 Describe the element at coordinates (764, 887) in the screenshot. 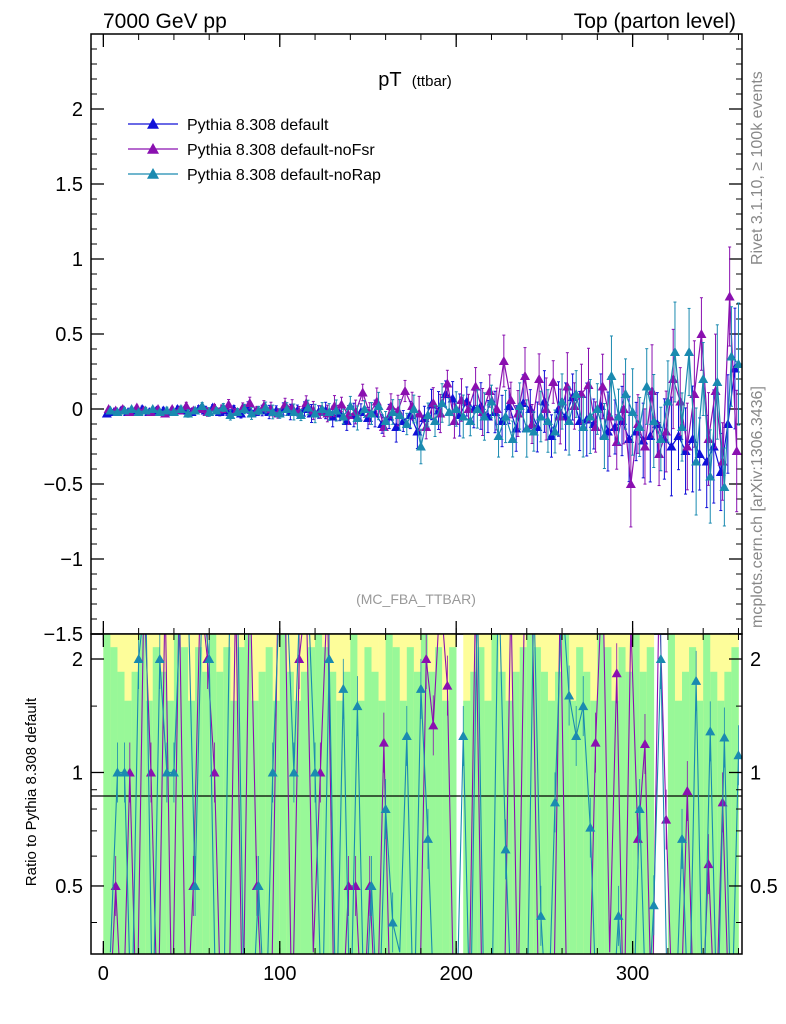

I see `ratio-y-tick-label-right: 0.5` at that location.